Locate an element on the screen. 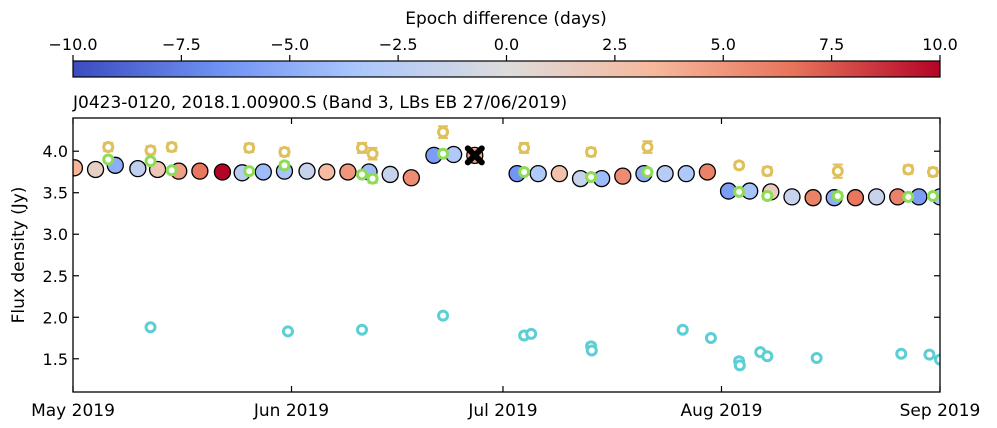 The height and width of the screenshot is (428, 997). target-x-marker is located at coordinates (474, 155).